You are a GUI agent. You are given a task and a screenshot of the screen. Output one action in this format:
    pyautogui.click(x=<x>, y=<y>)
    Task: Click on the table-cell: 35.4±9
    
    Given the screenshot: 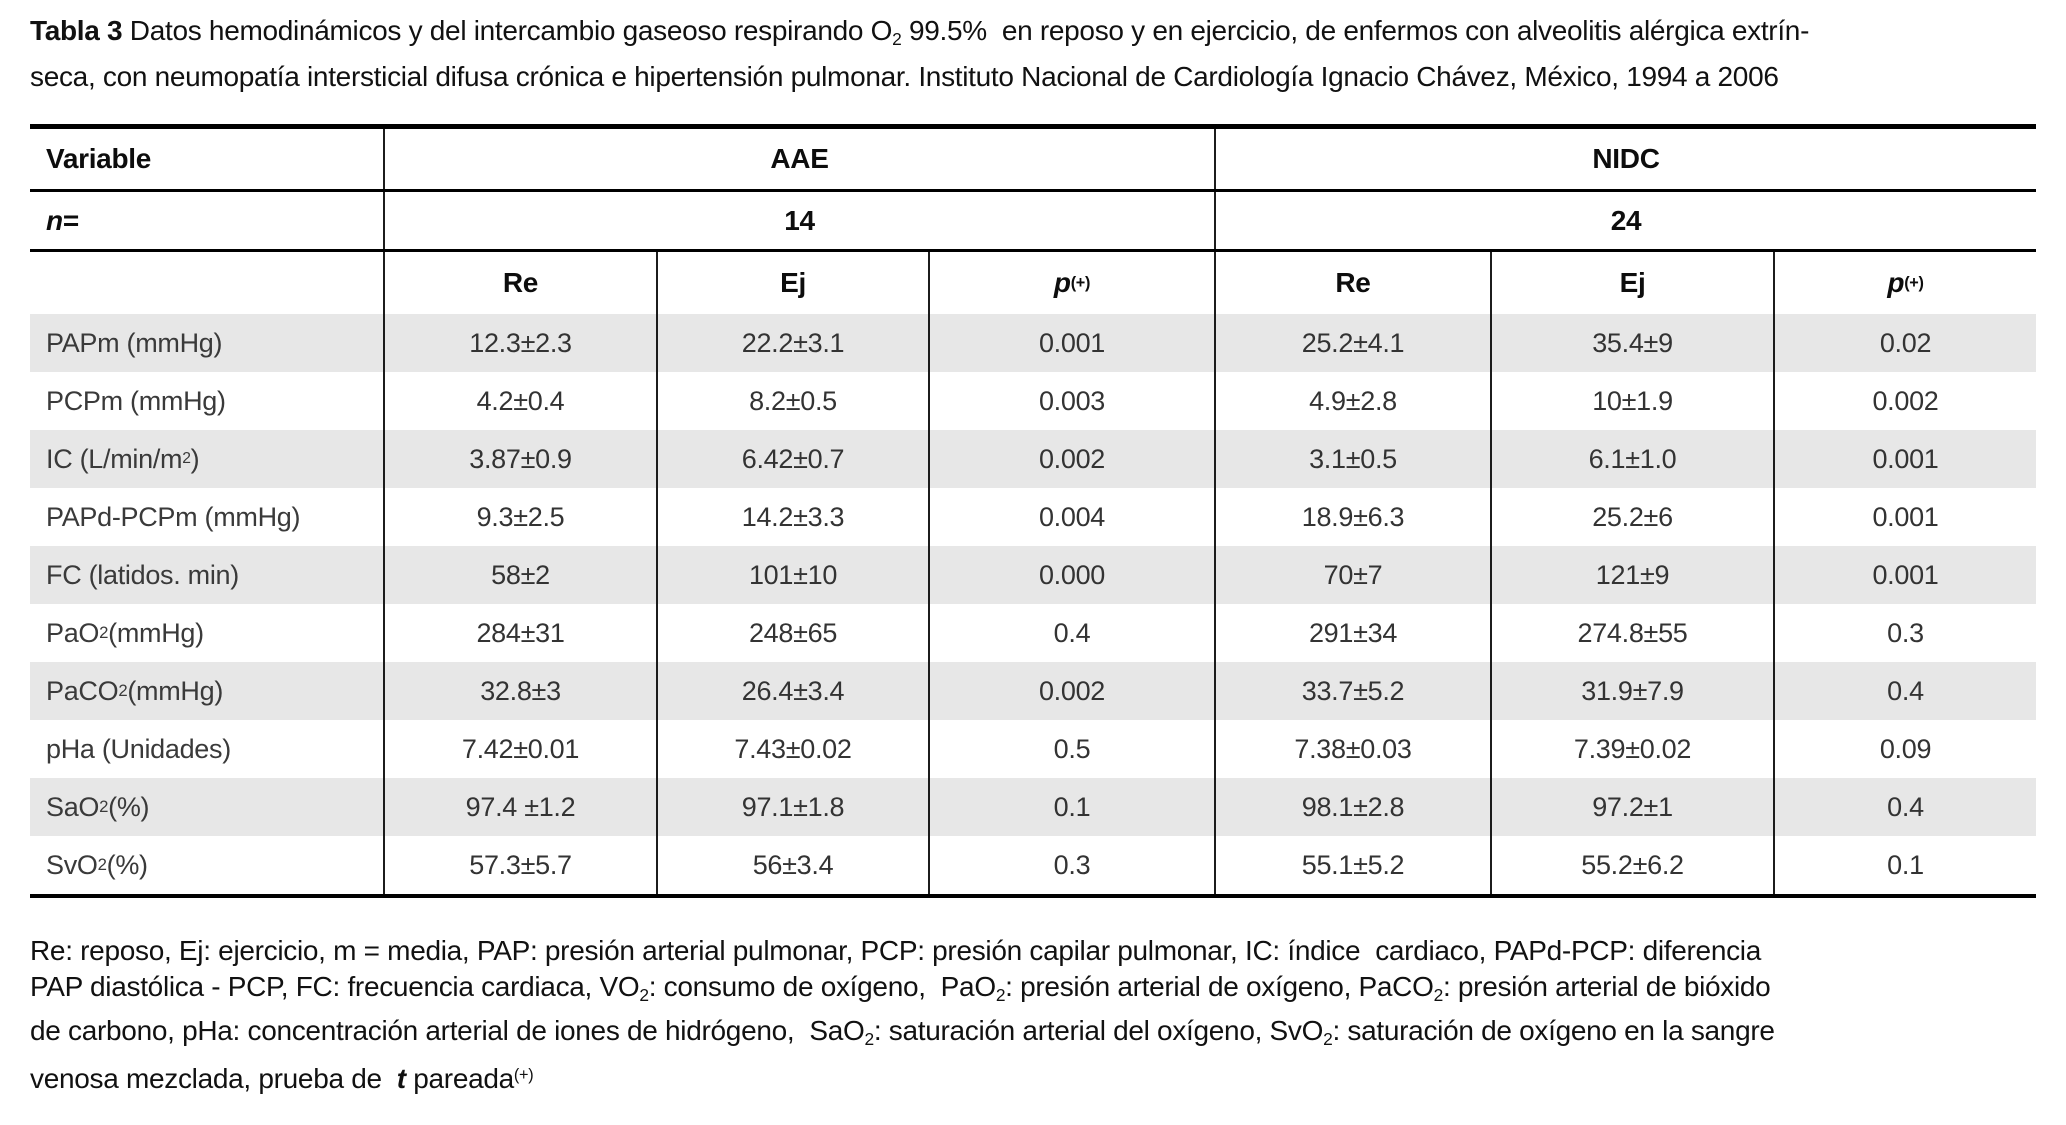 What is the action you would take?
    pyautogui.click(x=1631, y=343)
    